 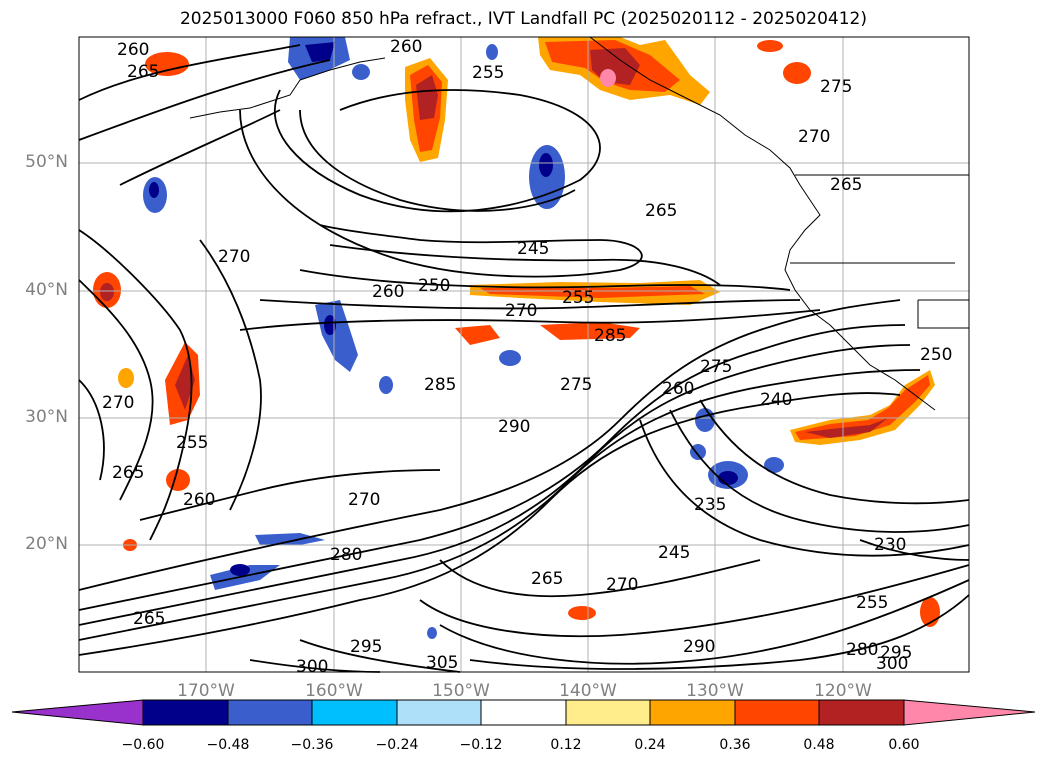 What do you see at coordinates (442, 663) in the screenshot?
I see `contour-label: 305` at bounding box center [442, 663].